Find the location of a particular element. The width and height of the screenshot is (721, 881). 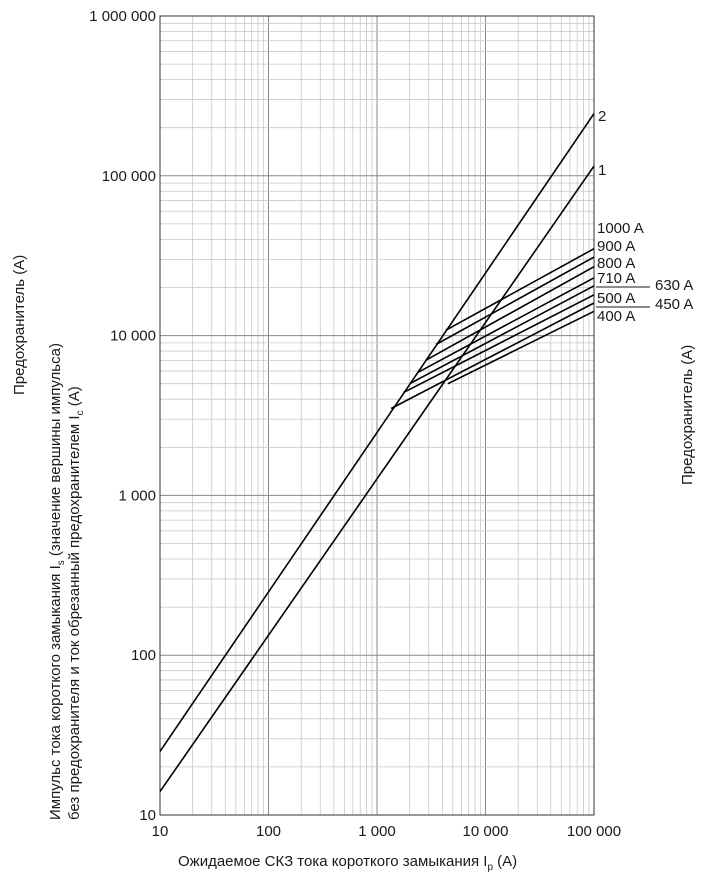

x-tick-label: 10 000 is located at coordinates (486, 831).